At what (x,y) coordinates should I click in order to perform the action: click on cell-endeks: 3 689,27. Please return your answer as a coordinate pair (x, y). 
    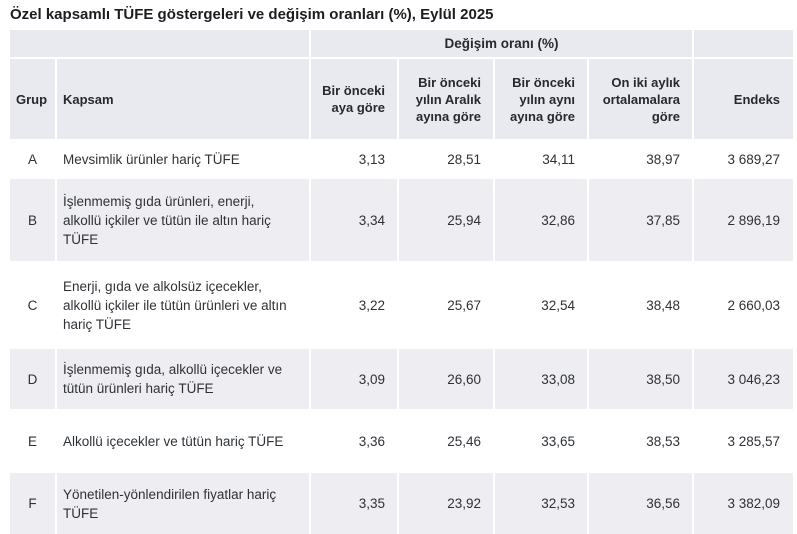
    Looking at the image, I should click on (743, 158).